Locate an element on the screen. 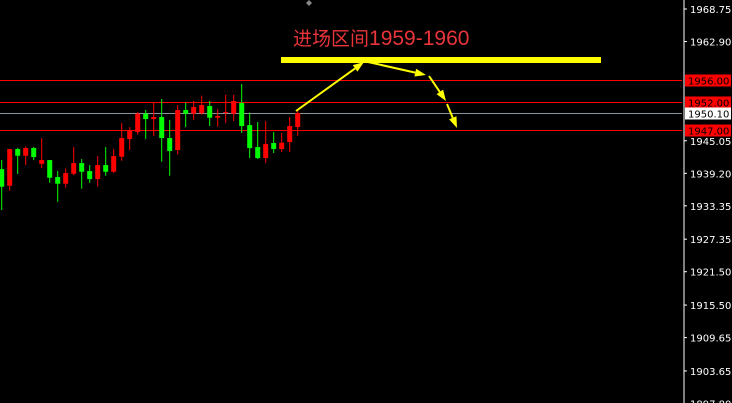  y-tick-label: 1921.50 is located at coordinates (710, 273).